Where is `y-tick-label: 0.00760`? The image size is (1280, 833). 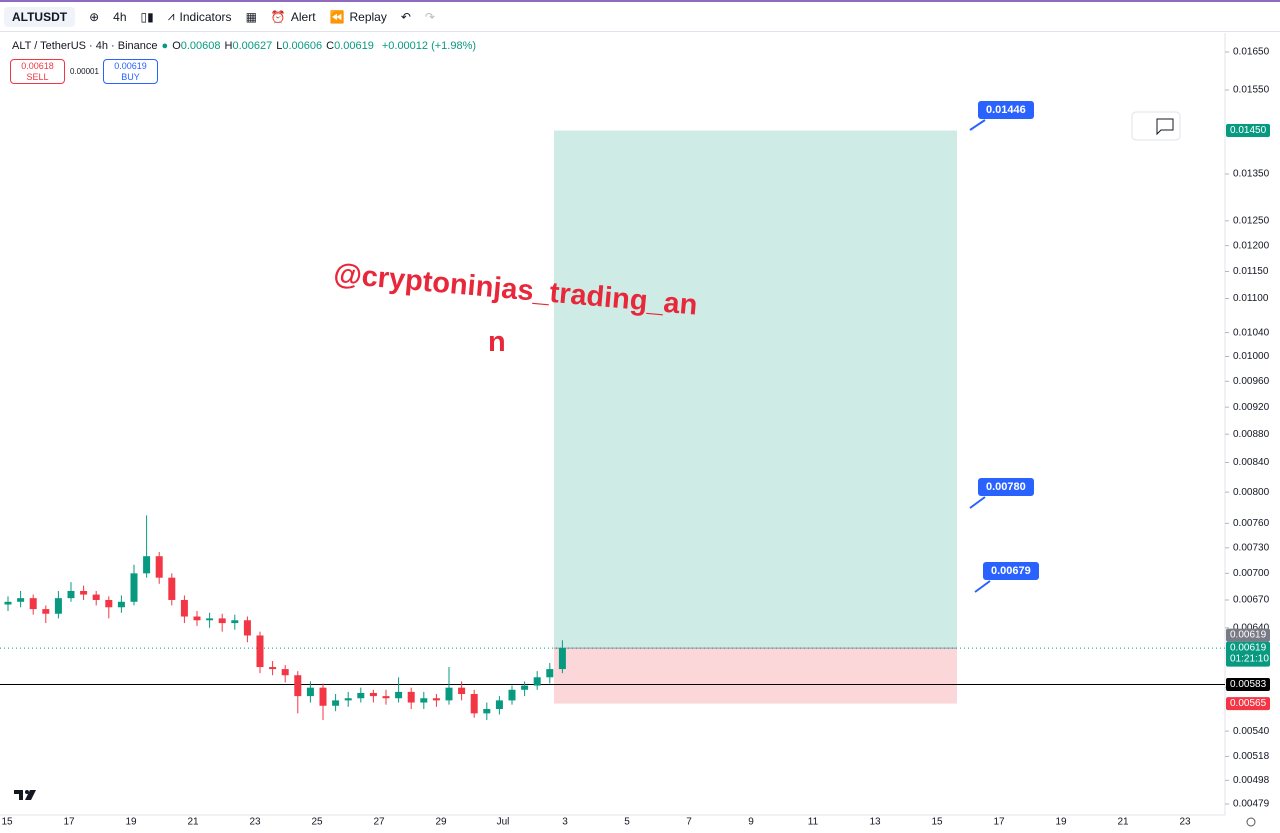
y-tick-label: 0.00760 is located at coordinates (1251, 523).